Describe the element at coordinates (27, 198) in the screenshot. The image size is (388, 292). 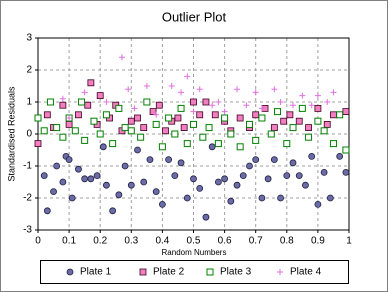
I see `y-tick-label: -2` at that location.